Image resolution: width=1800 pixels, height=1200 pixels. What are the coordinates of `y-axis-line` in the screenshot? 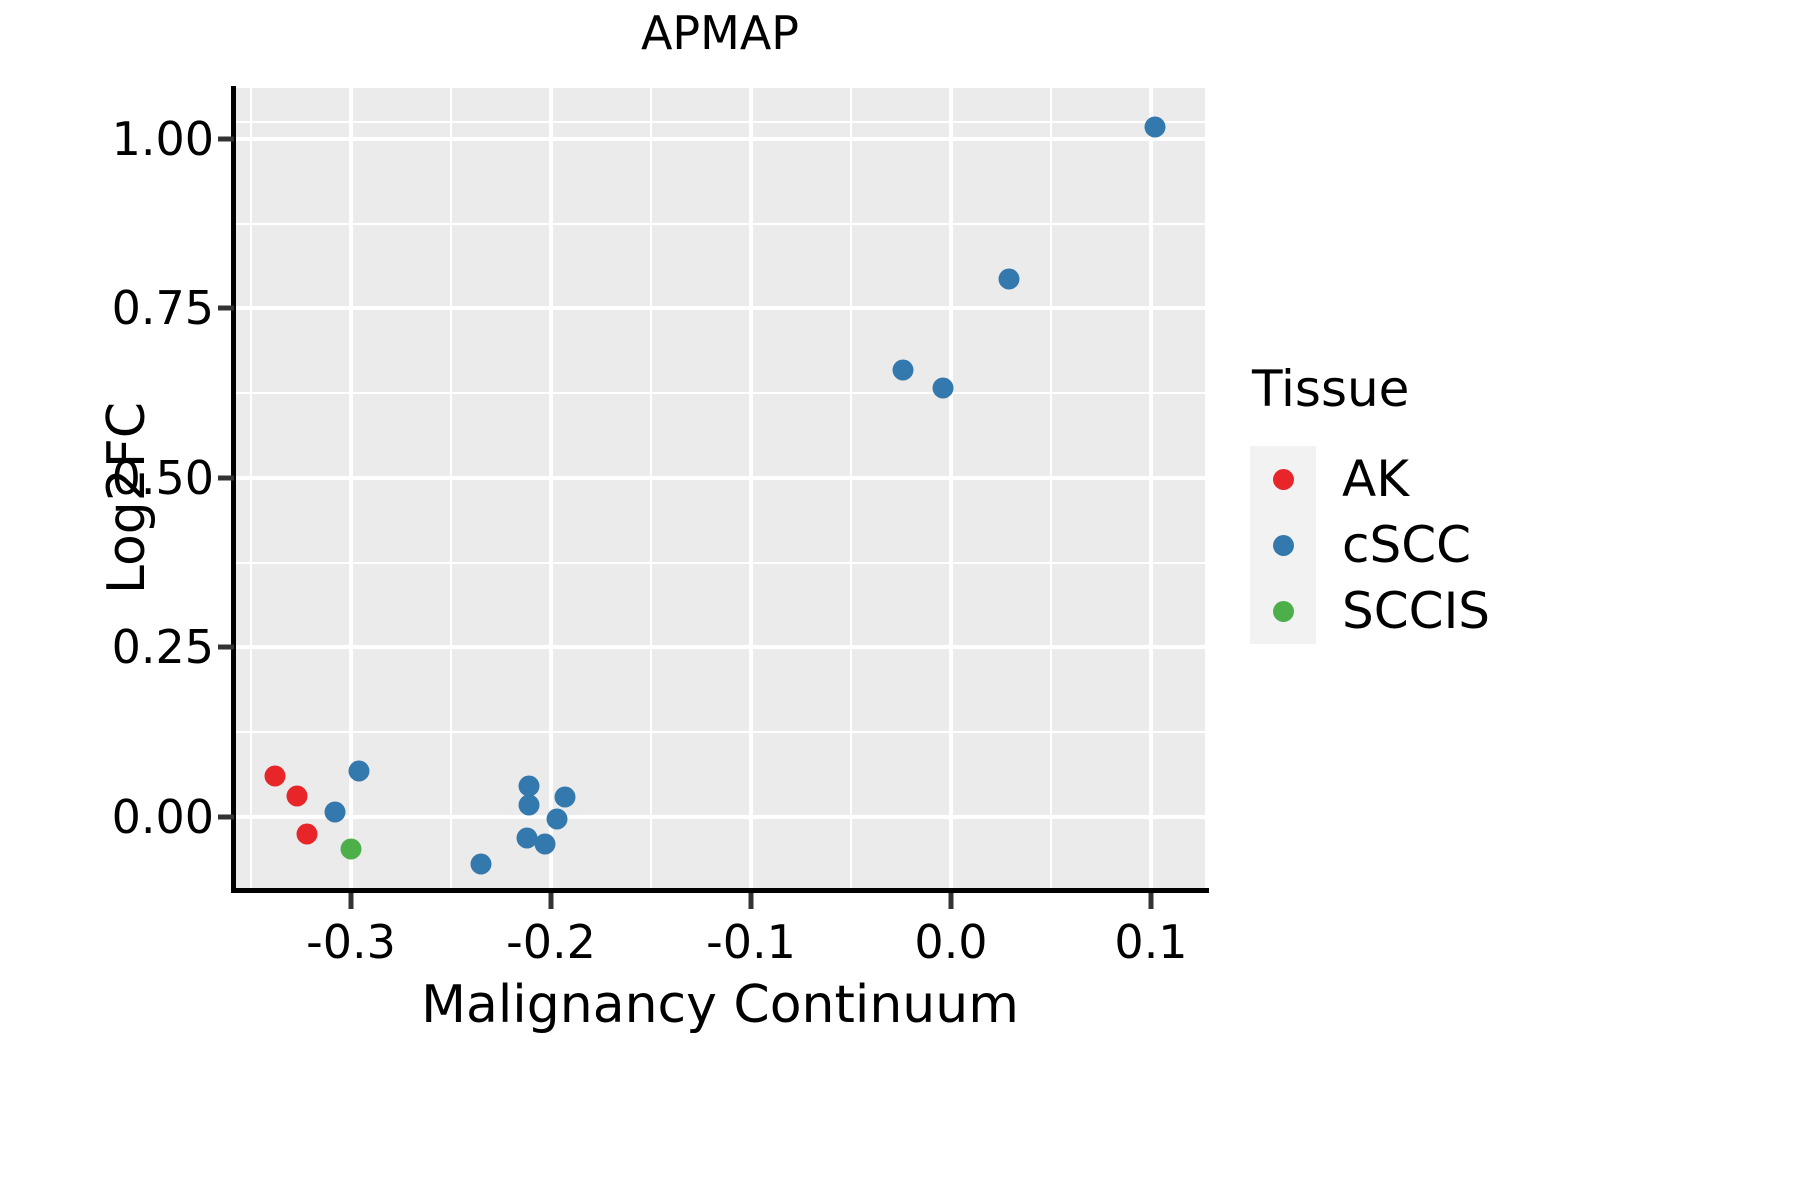 It's located at (233, 489).